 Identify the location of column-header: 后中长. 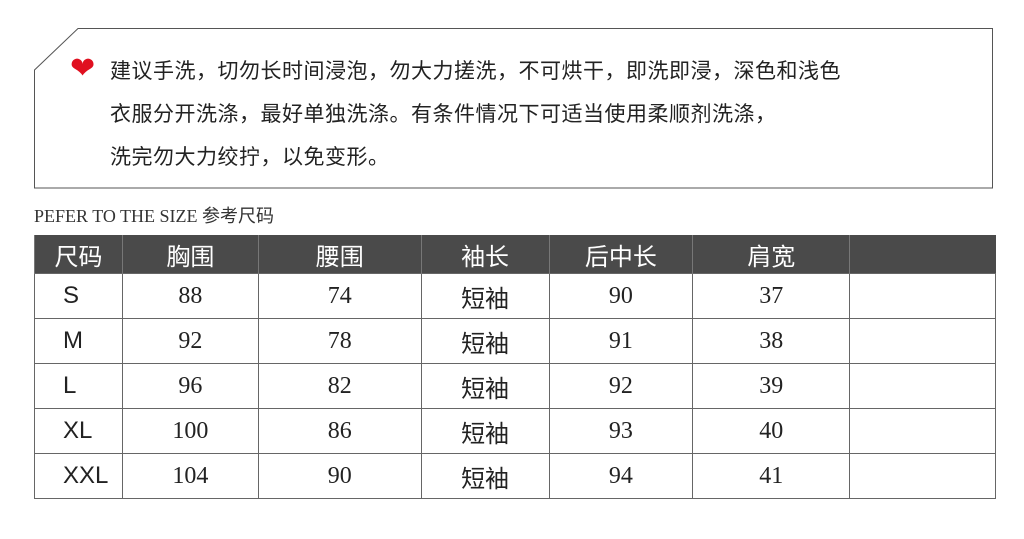
(620, 254).